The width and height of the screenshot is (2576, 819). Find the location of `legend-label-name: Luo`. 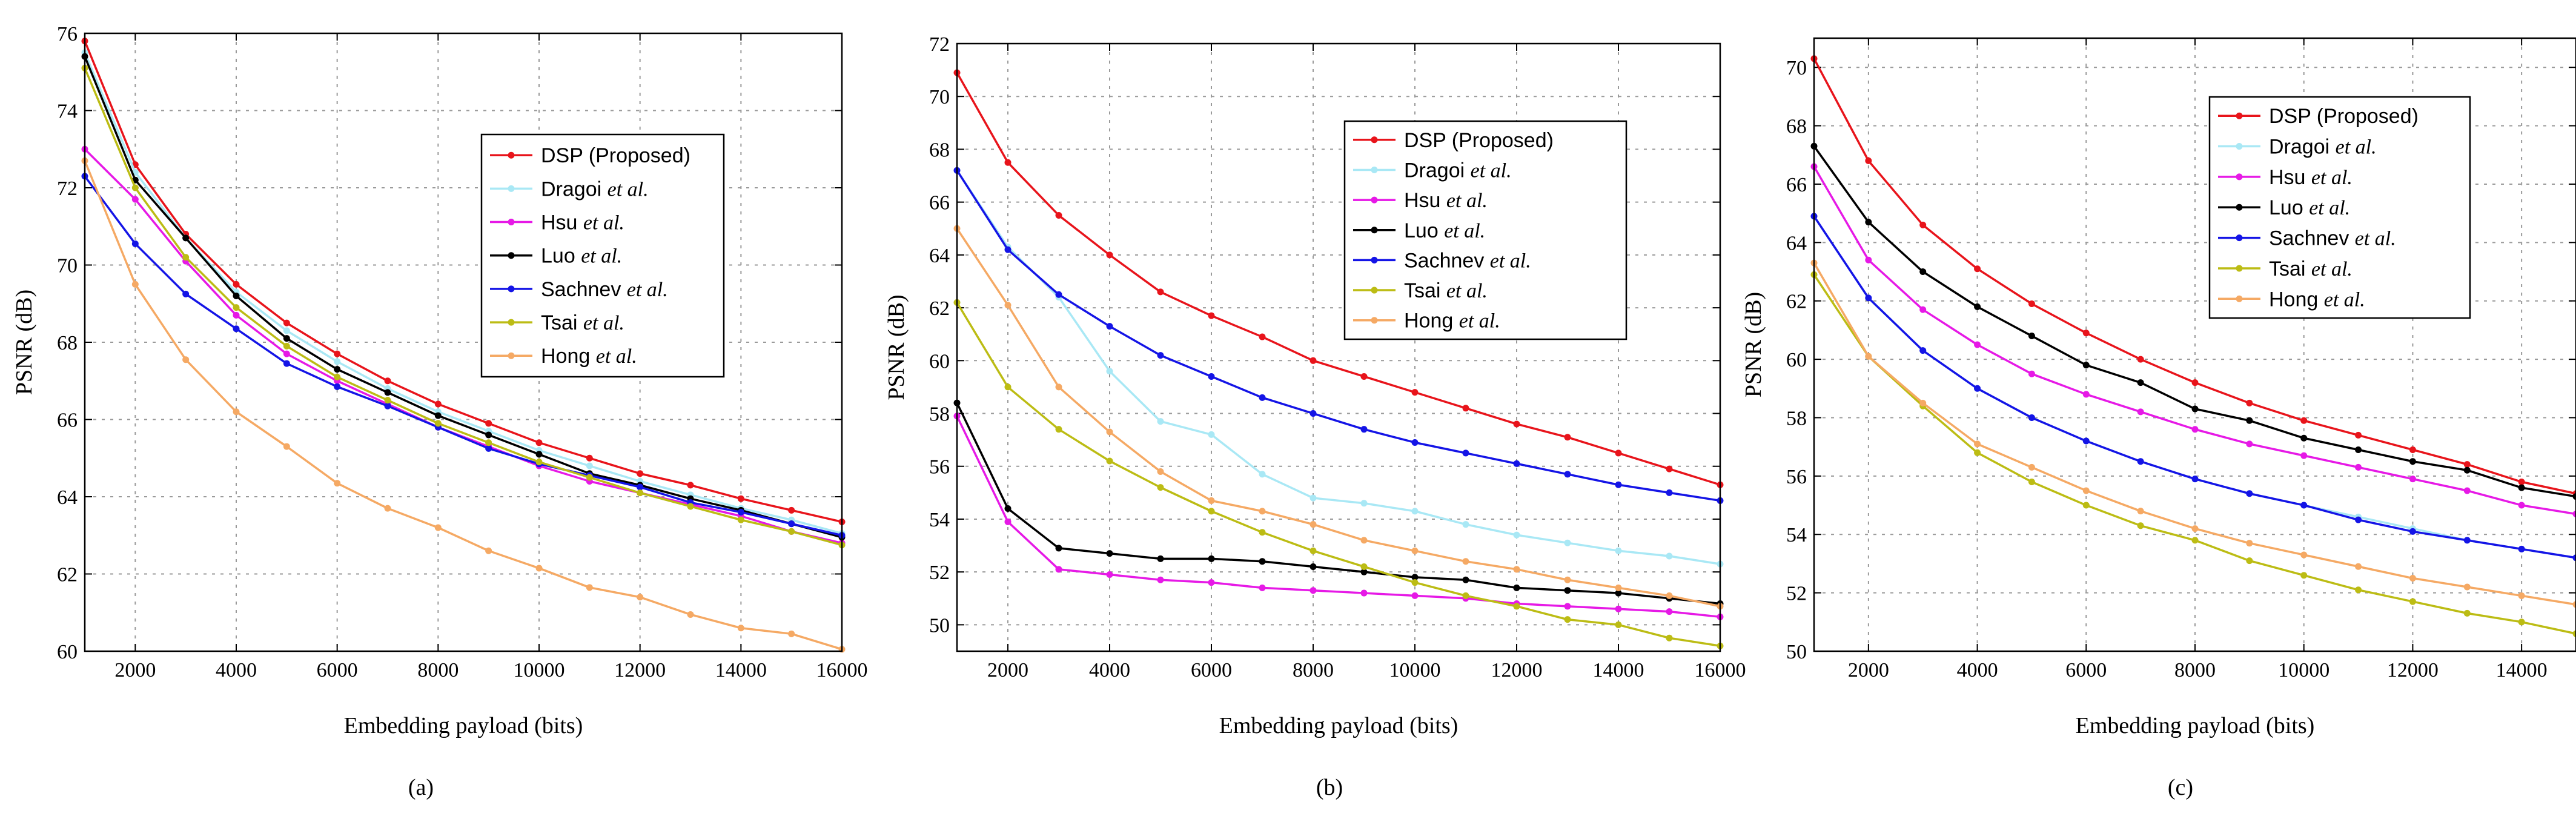

legend-label-name: Luo is located at coordinates (561, 256).